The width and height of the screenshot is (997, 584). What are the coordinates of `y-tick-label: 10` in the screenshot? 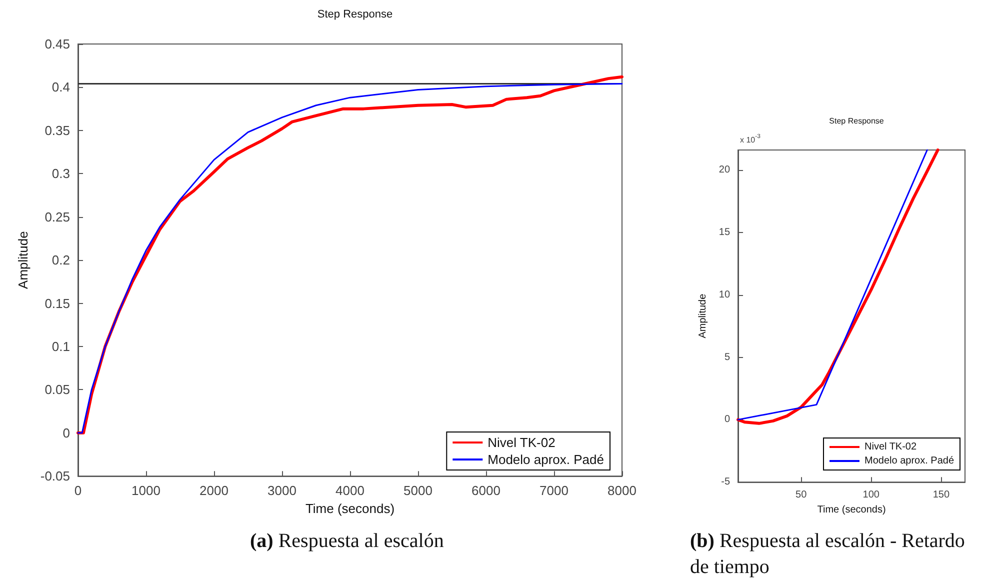 It's located at (724, 294).